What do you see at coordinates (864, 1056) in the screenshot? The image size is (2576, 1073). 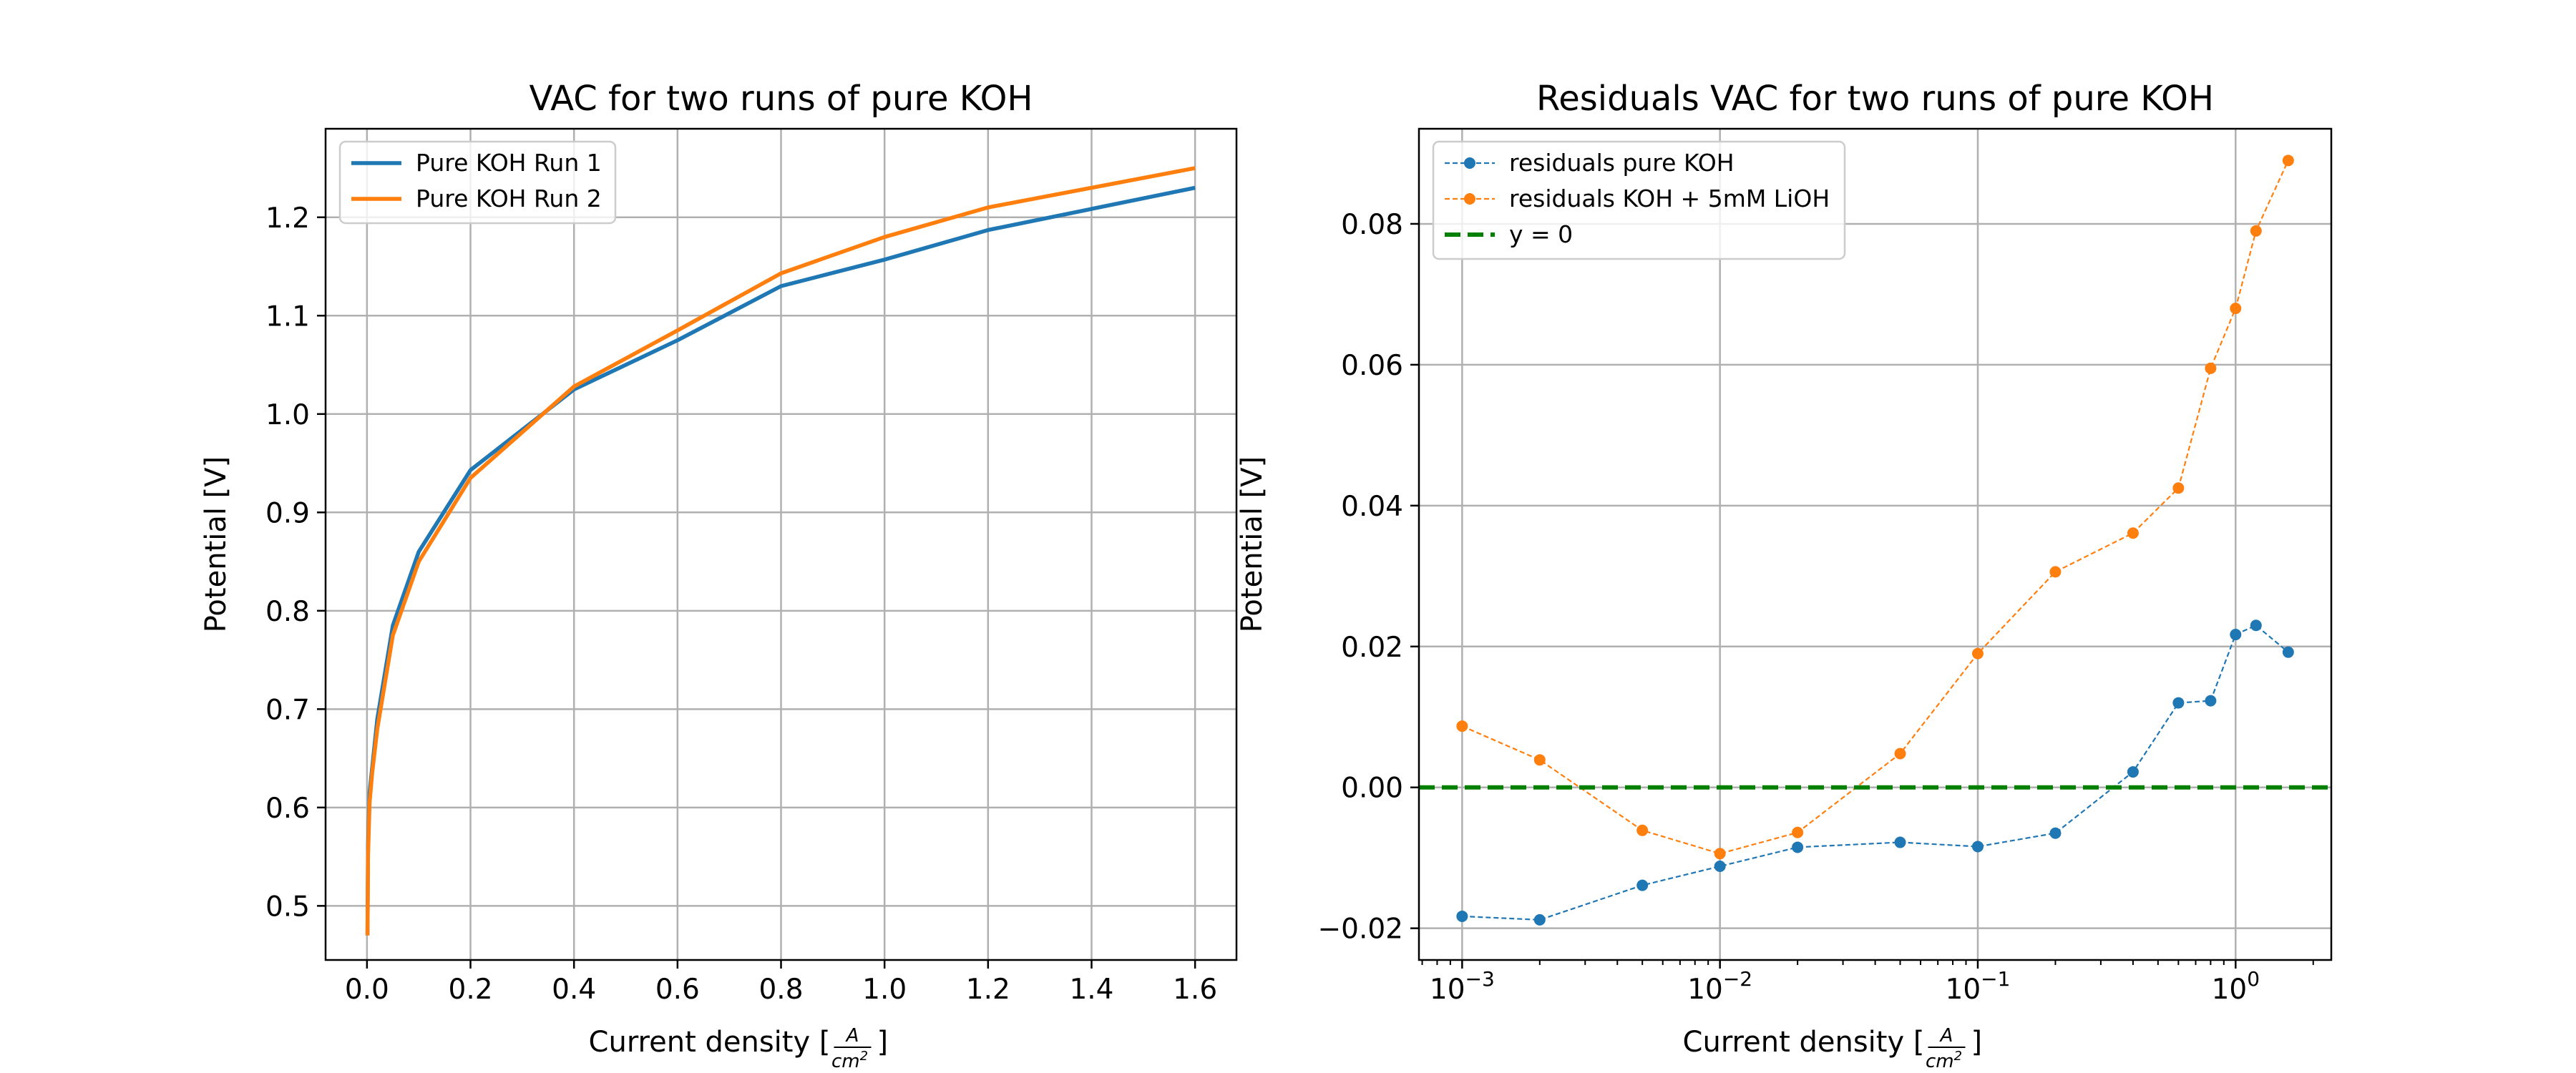 I see `vac-xlabel-unit-power: 2` at bounding box center [864, 1056].